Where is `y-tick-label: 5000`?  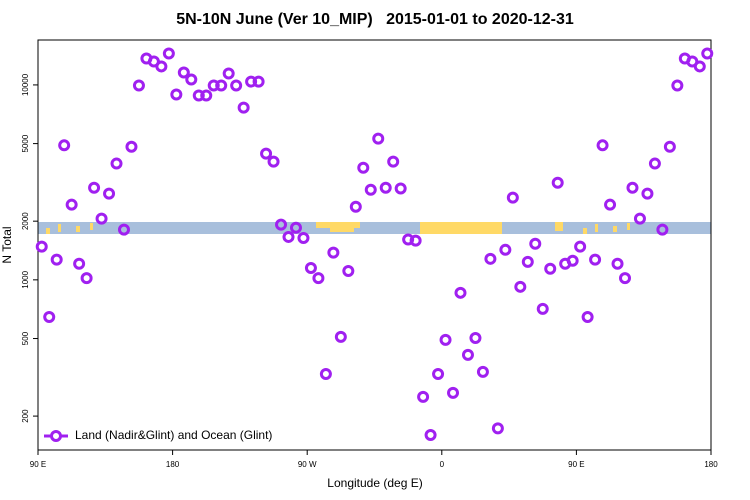 y-tick-label: 5000 is located at coordinates (25, 143).